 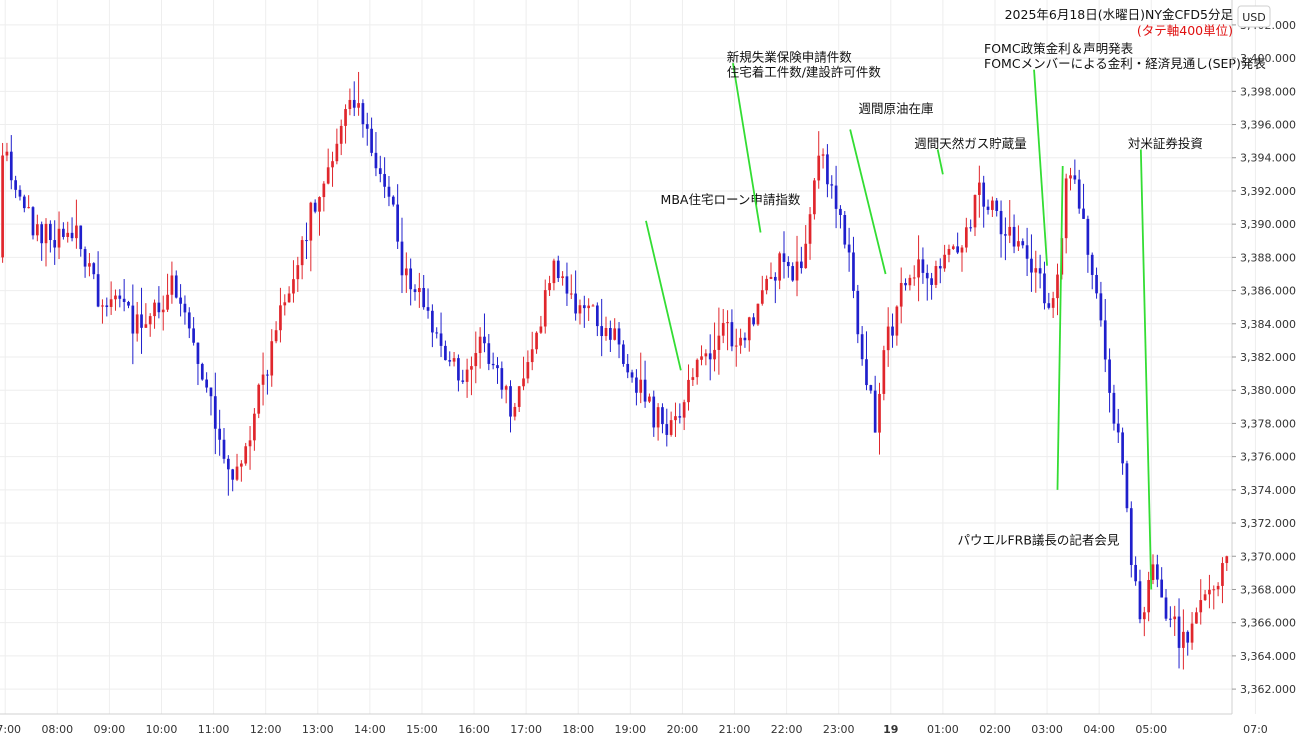 I want to click on currency-label: USD, so click(x=1254, y=17).